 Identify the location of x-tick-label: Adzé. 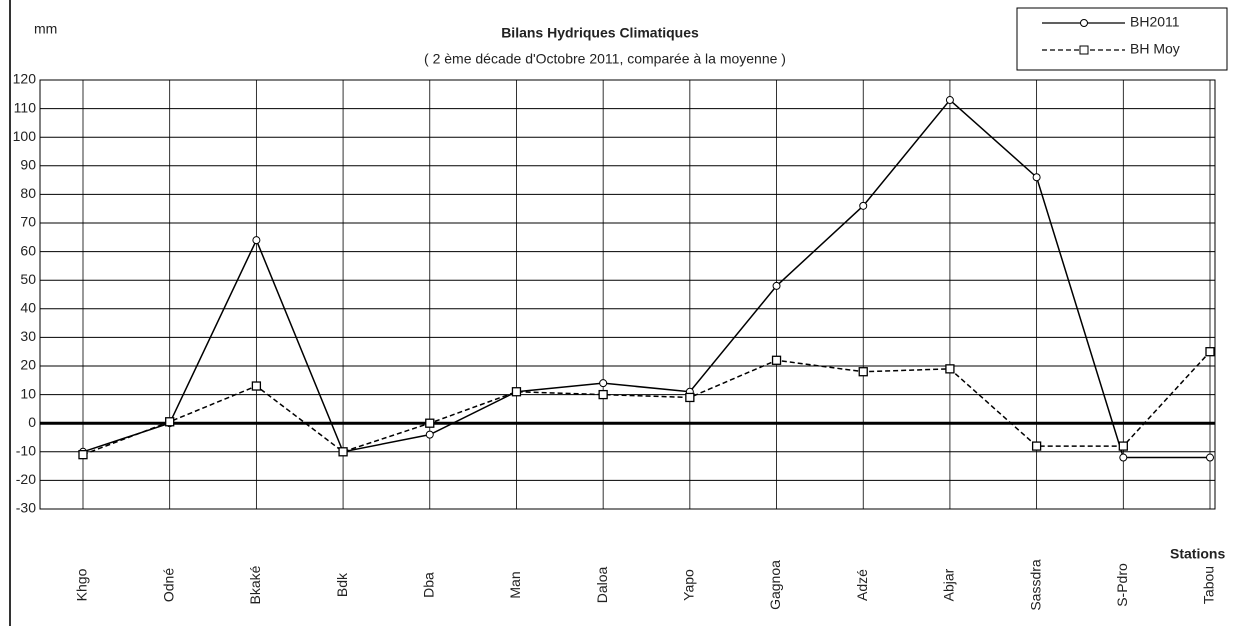
(862, 585).